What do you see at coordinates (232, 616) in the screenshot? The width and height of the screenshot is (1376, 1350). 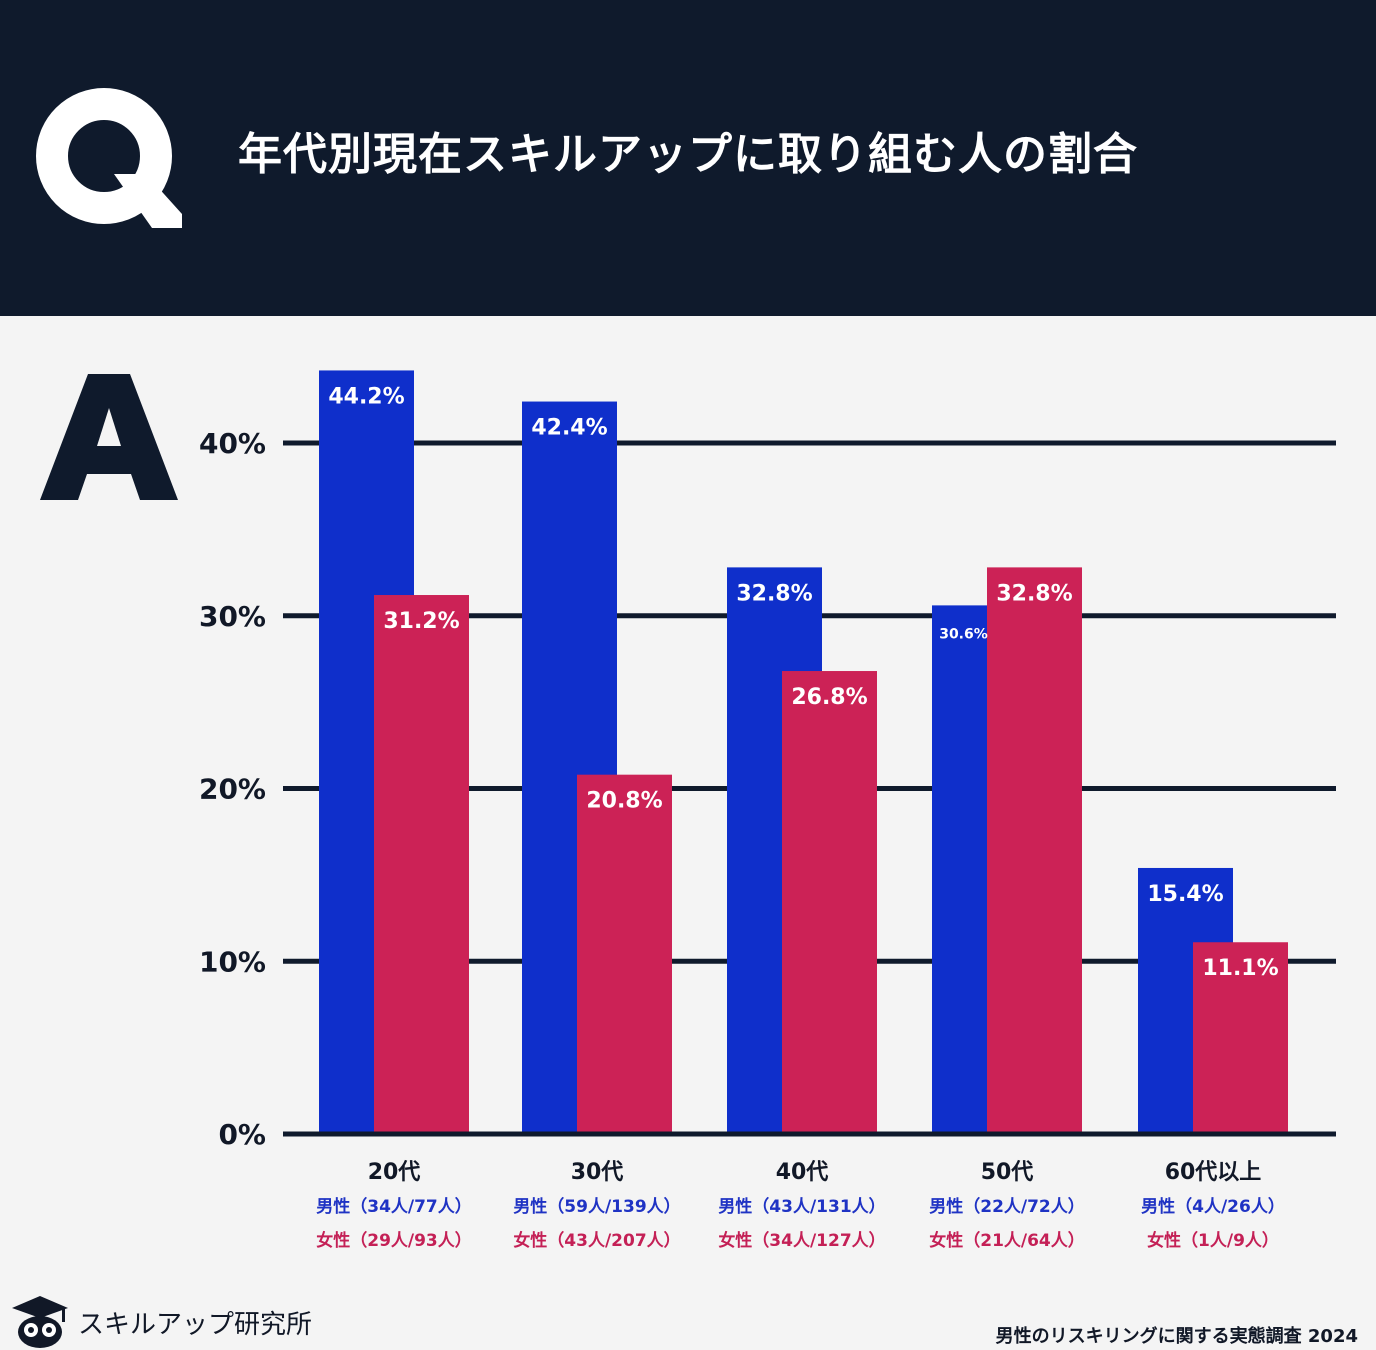 I see `y-tick-label: 30%` at bounding box center [232, 616].